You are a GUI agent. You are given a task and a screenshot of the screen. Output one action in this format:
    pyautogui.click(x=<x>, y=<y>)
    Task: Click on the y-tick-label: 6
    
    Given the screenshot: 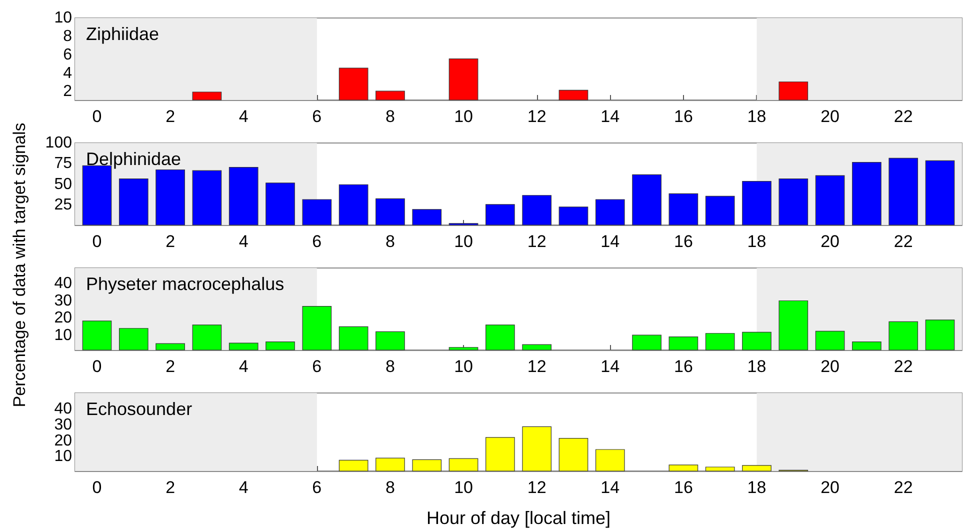 What is the action you would take?
    pyautogui.click(x=67, y=55)
    